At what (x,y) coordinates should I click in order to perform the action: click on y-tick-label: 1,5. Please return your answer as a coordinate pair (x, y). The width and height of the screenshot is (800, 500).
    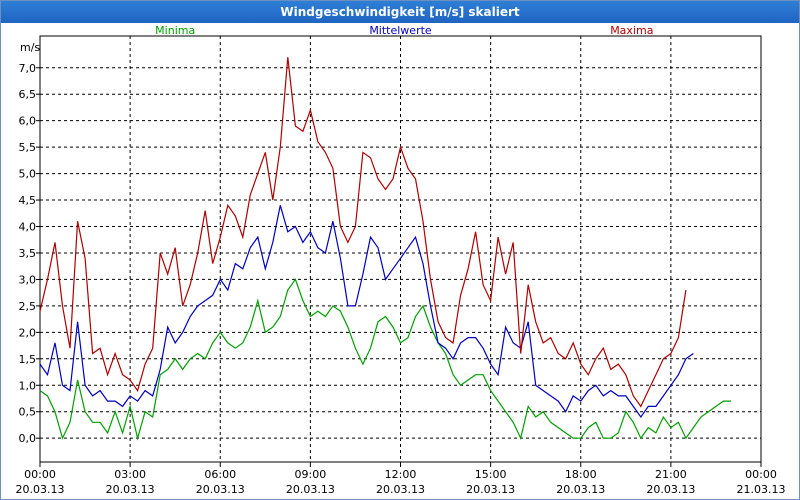
    Looking at the image, I should click on (28, 359).